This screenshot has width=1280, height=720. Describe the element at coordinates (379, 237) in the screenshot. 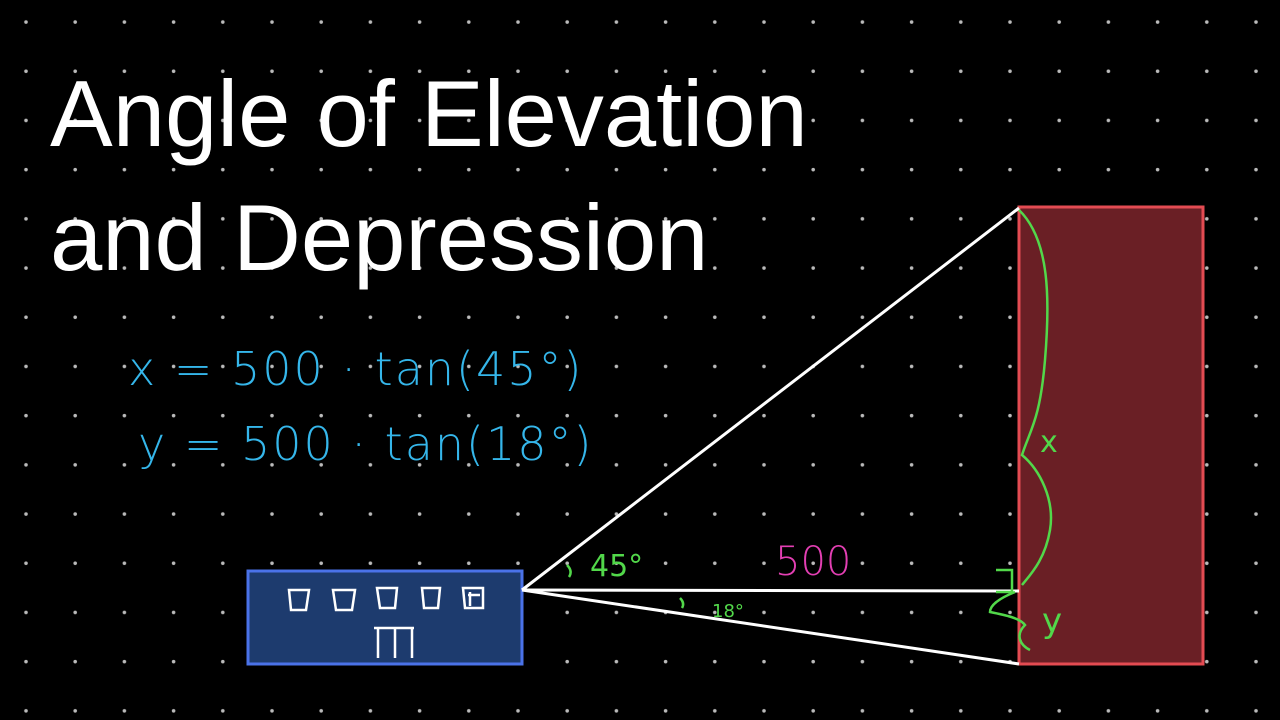

I see `title-line-2: and Depression` at that location.